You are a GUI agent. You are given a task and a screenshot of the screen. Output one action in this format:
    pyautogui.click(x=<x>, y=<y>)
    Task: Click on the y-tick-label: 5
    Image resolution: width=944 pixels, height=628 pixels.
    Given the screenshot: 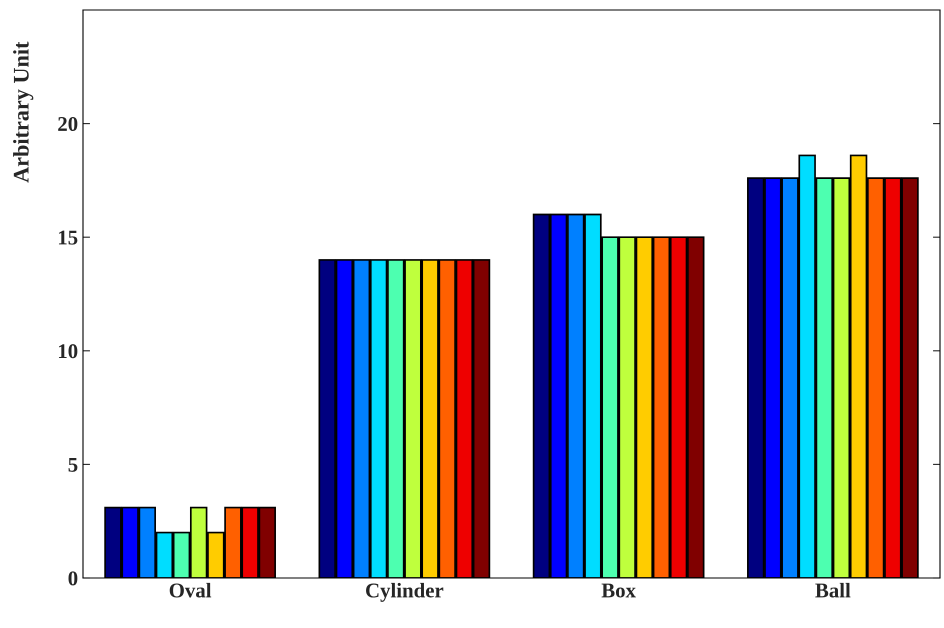 What is the action you would take?
    pyautogui.click(x=73, y=465)
    